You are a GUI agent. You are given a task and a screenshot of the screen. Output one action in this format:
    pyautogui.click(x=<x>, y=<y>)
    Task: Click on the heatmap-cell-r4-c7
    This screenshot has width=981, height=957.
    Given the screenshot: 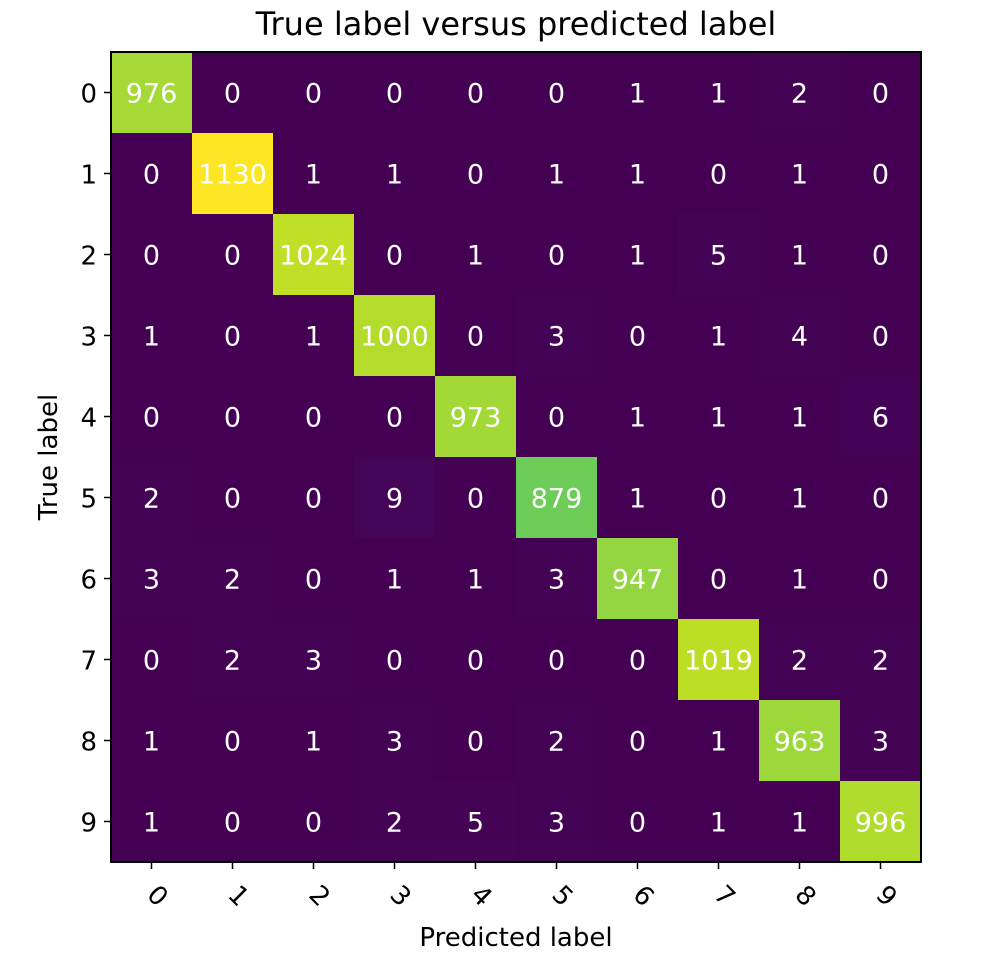 What is the action you would take?
    pyautogui.click(x=719, y=417)
    